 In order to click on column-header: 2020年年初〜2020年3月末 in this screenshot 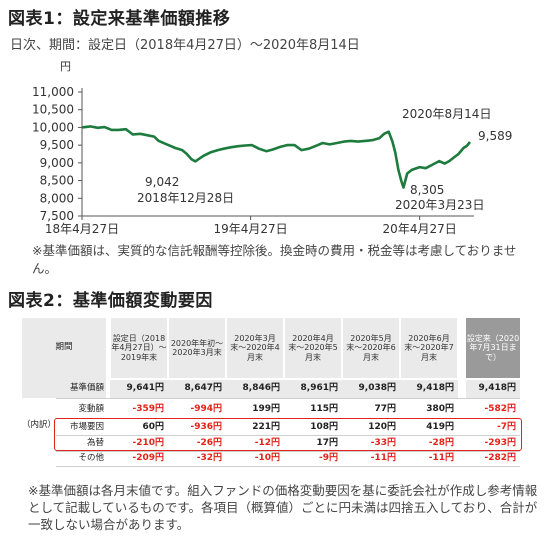, I will do `click(197, 348)`.